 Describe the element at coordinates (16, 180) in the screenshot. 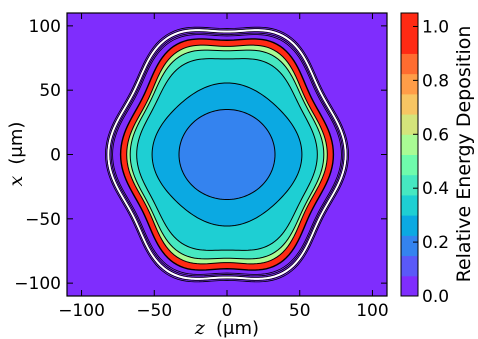

I see `y-axis-variable: x` at that location.